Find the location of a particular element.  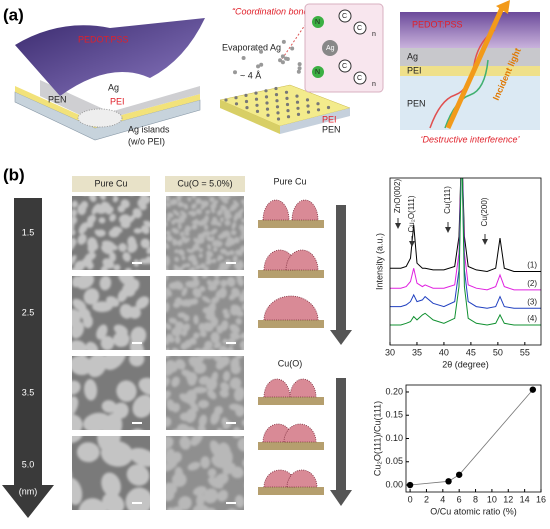

plot-frame is located at coordinates (473, 438).